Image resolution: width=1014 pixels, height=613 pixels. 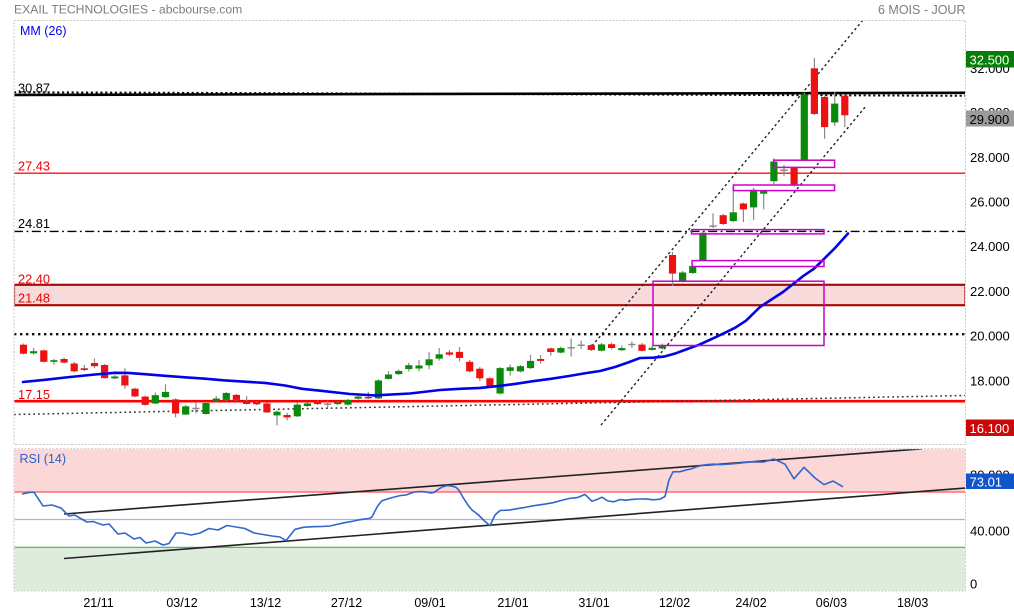 I want to click on svg-text: 18/03, so click(x=912, y=603).